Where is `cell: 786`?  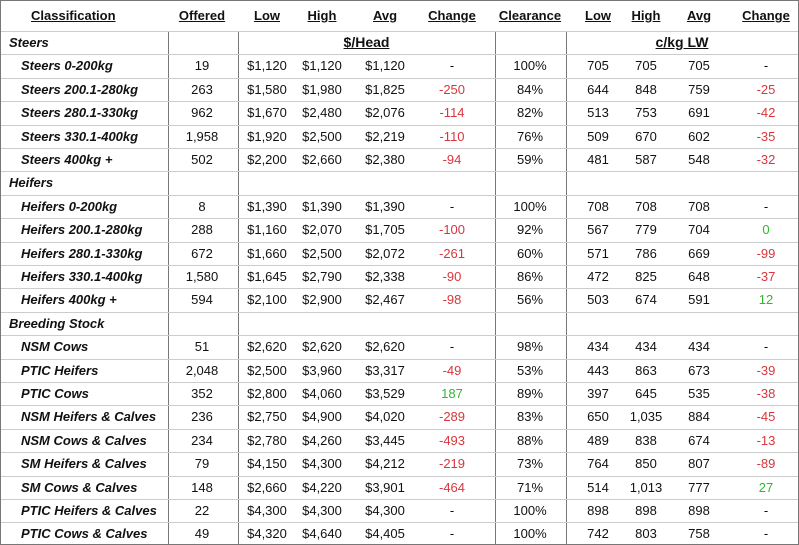
cell: 786 is located at coordinates (646, 253).